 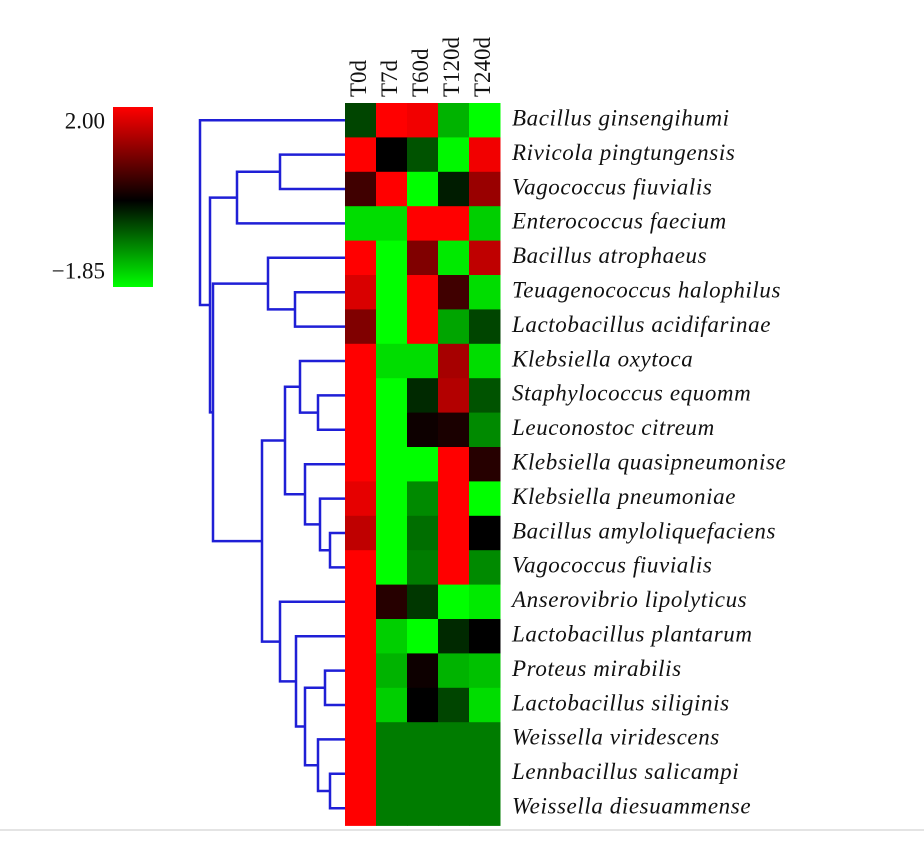 What do you see at coordinates (619, 221) in the screenshot?
I see `row-label: Enterococcus faecium` at bounding box center [619, 221].